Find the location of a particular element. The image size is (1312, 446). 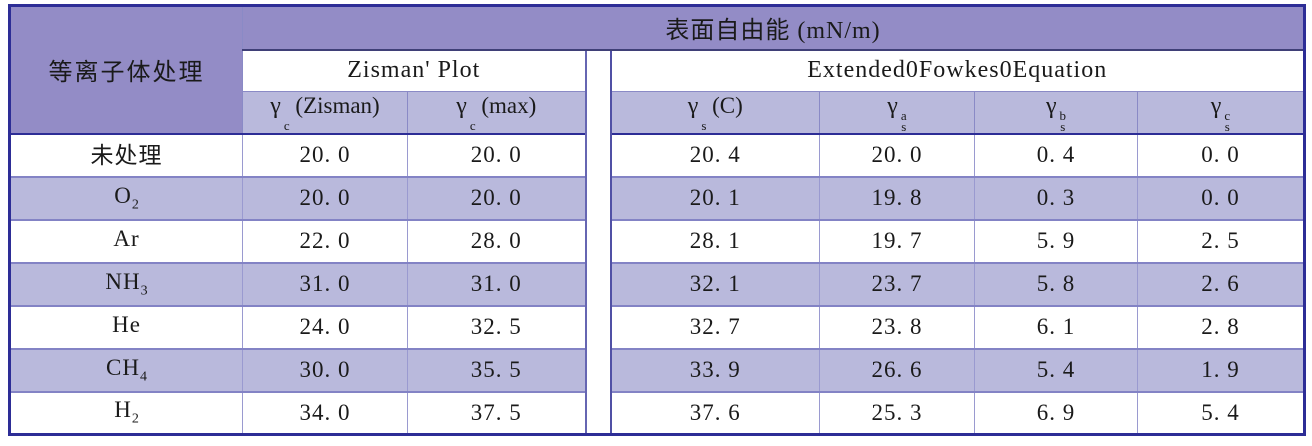

group-extended-label: Extended0Fowkes0Equation is located at coordinates (957, 70).